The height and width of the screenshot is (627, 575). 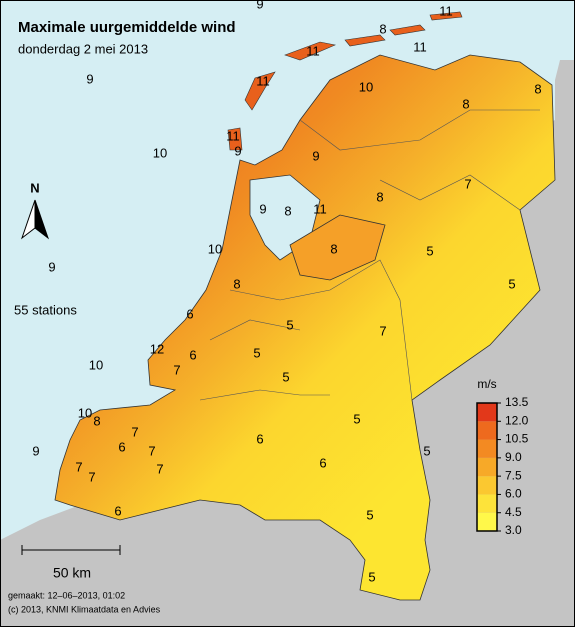 I want to click on scale-label: 50 km, so click(x=72, y=573).